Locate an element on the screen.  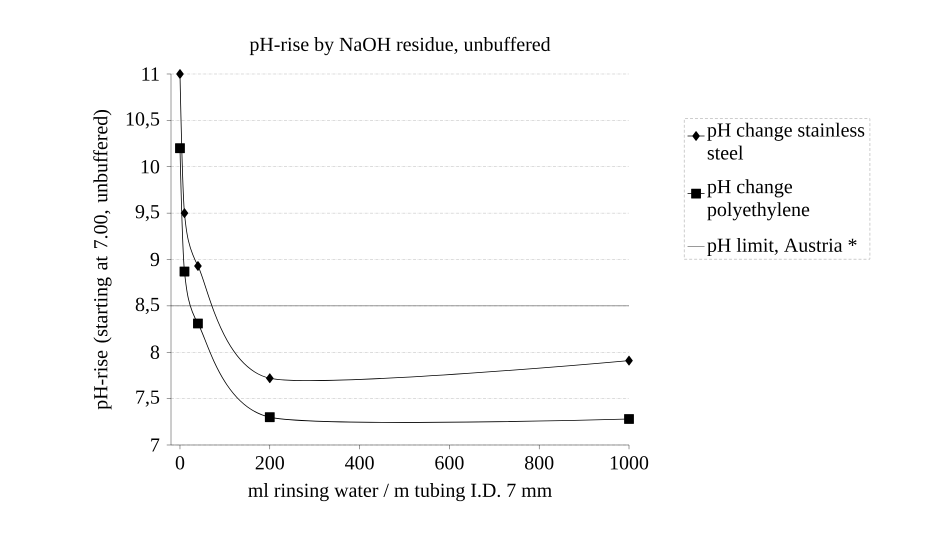
y-tick-label: 8 is located at coordinates (155, 352).